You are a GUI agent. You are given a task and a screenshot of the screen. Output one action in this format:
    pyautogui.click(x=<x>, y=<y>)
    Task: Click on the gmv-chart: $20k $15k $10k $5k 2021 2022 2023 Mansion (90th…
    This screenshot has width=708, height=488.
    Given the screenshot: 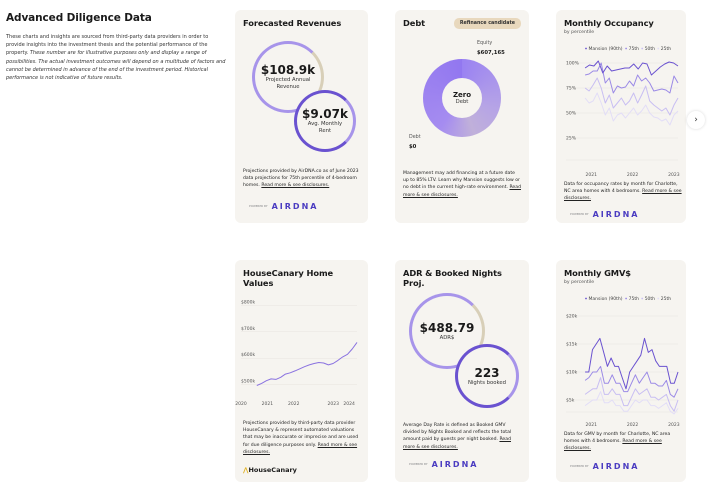 What is the action you would take?
    pyautogui.click(x=623, y=362)
    